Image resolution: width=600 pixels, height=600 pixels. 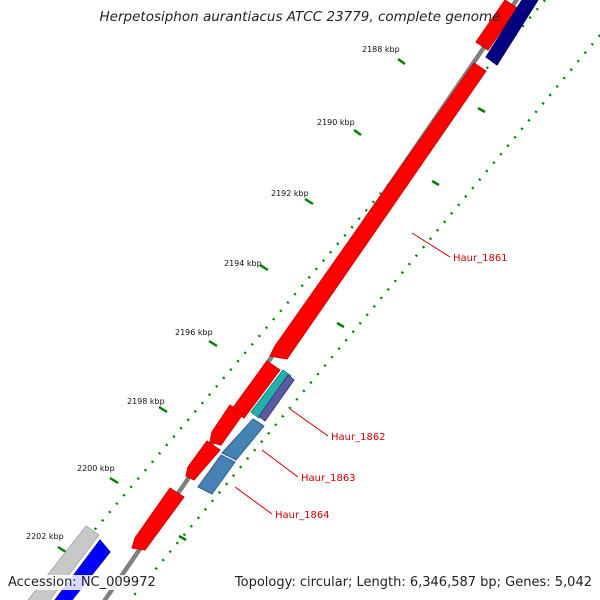 What do you see at coordinates (302, 515) in the screenshot?
I see `gene-label-haur-1864: Haur_1864` at bounding box center [302, 515].